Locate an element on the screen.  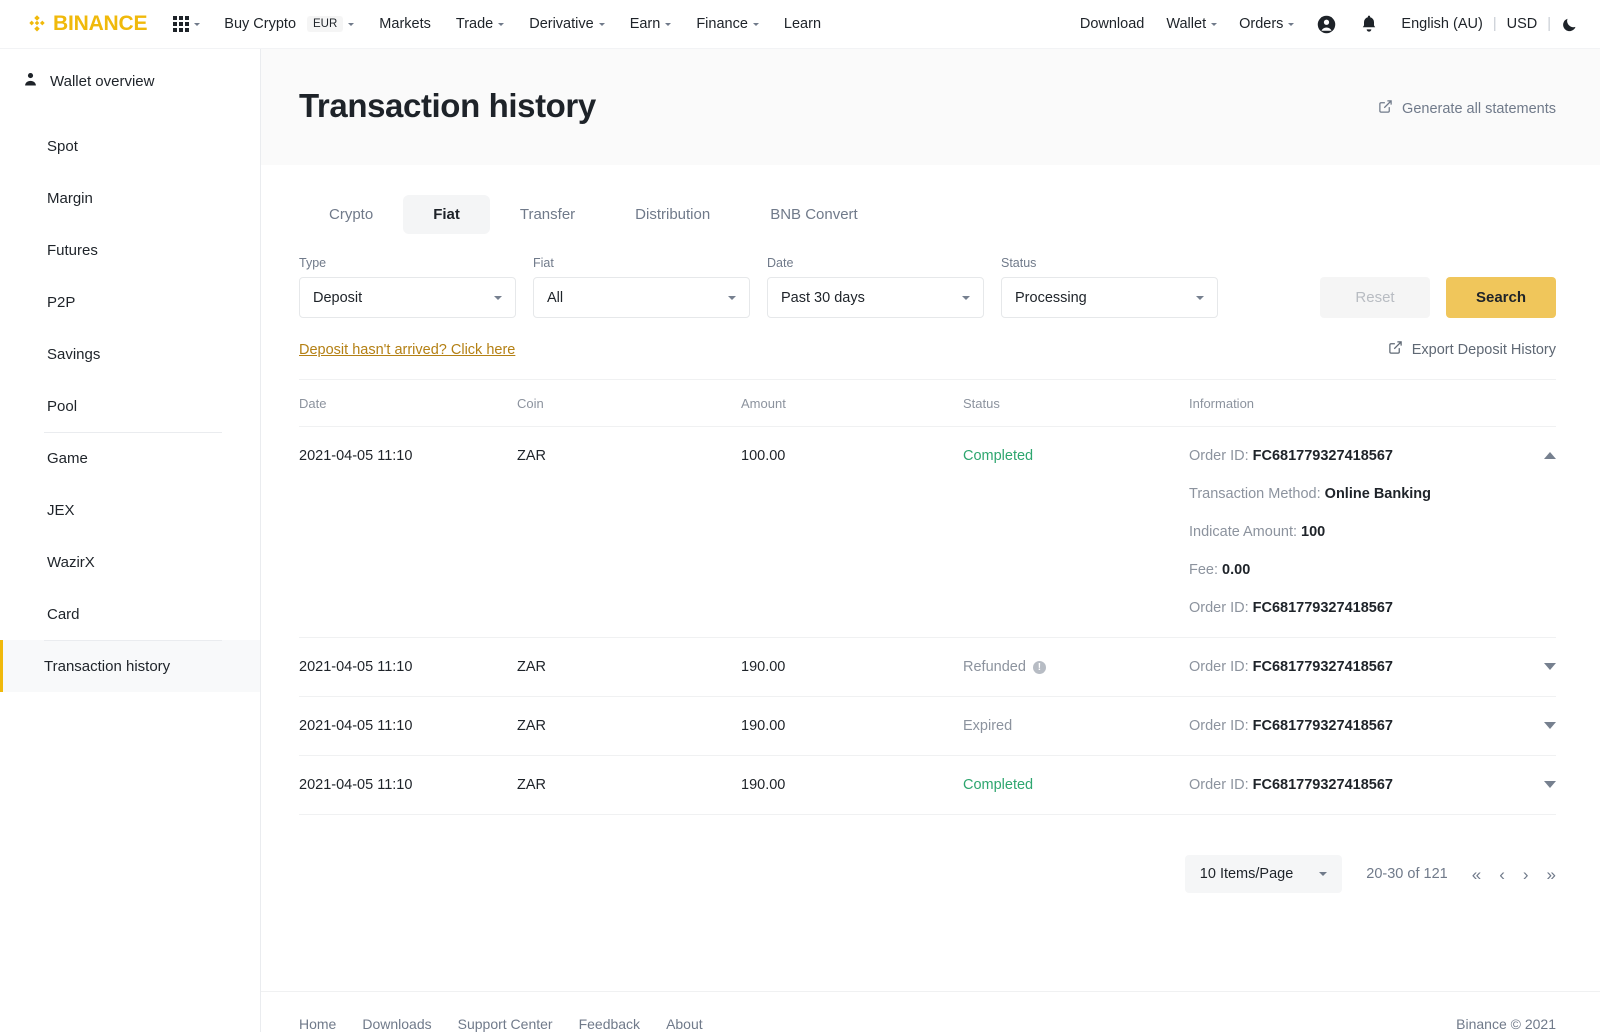
nav-item-derivative: Derivative is located at coordinates (567, 24).